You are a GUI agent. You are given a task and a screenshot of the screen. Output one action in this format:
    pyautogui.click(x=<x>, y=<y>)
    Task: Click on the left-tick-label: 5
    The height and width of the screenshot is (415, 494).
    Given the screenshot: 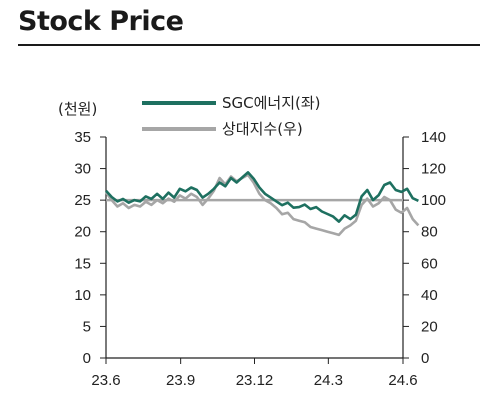 What is the action you would take?
    pyautogui.click(x=87, y=326)
    